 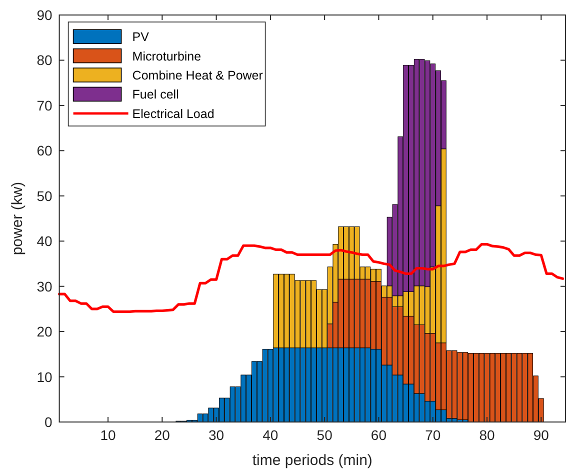 I want to click on y-tick-label: 20, so click(x=44, y=332).